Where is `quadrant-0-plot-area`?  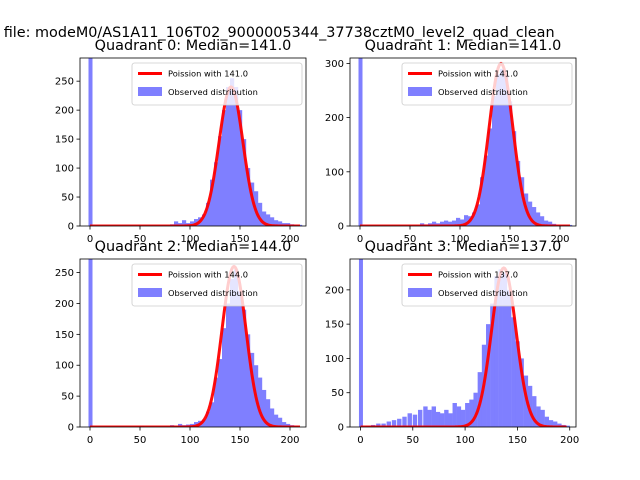 quadrant-0-plot-area is located at coordinates (195, 142).